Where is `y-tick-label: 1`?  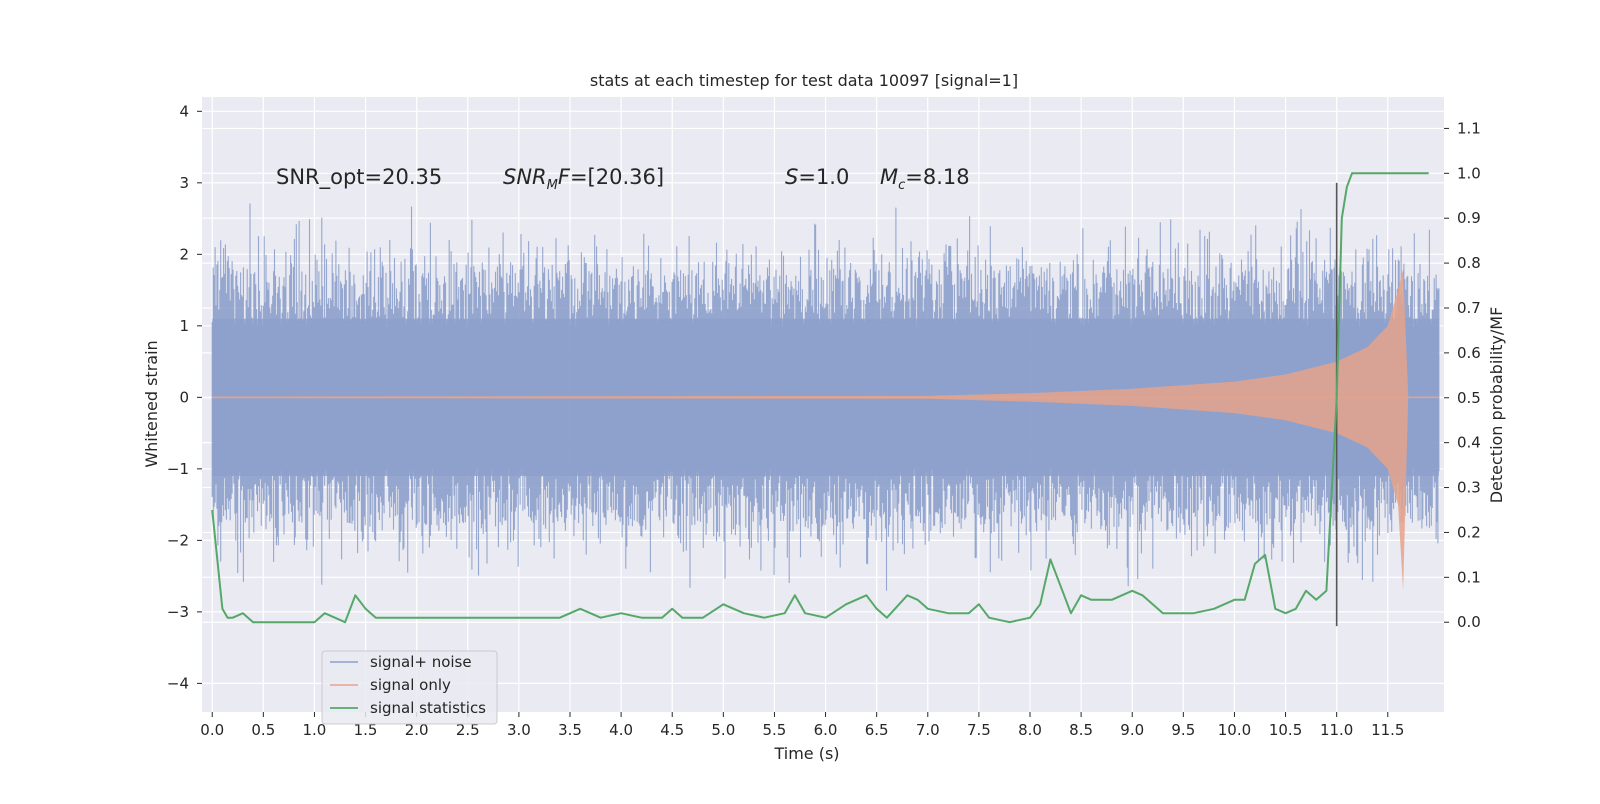
y-tick-label: 1 is located at coordinates (184, 326).